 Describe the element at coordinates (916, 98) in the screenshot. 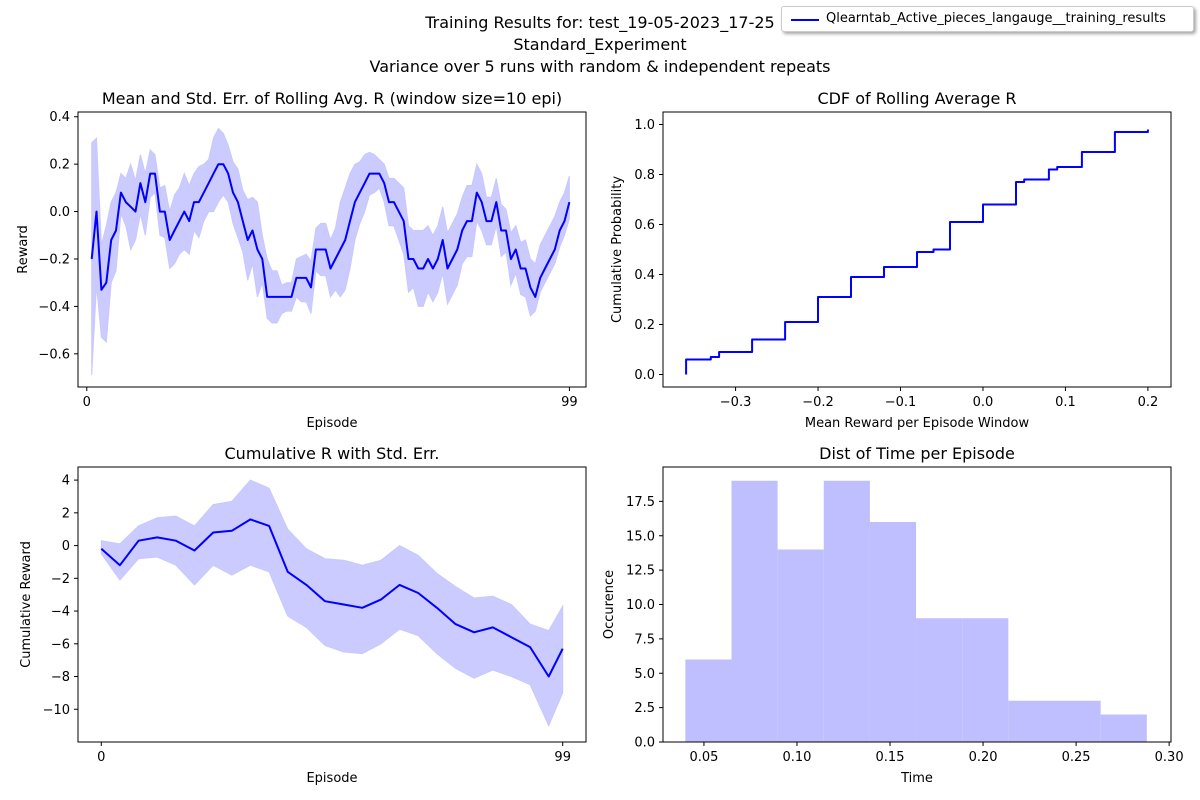

I see `subplot-title: CDF of Rolling Average R` at that location.